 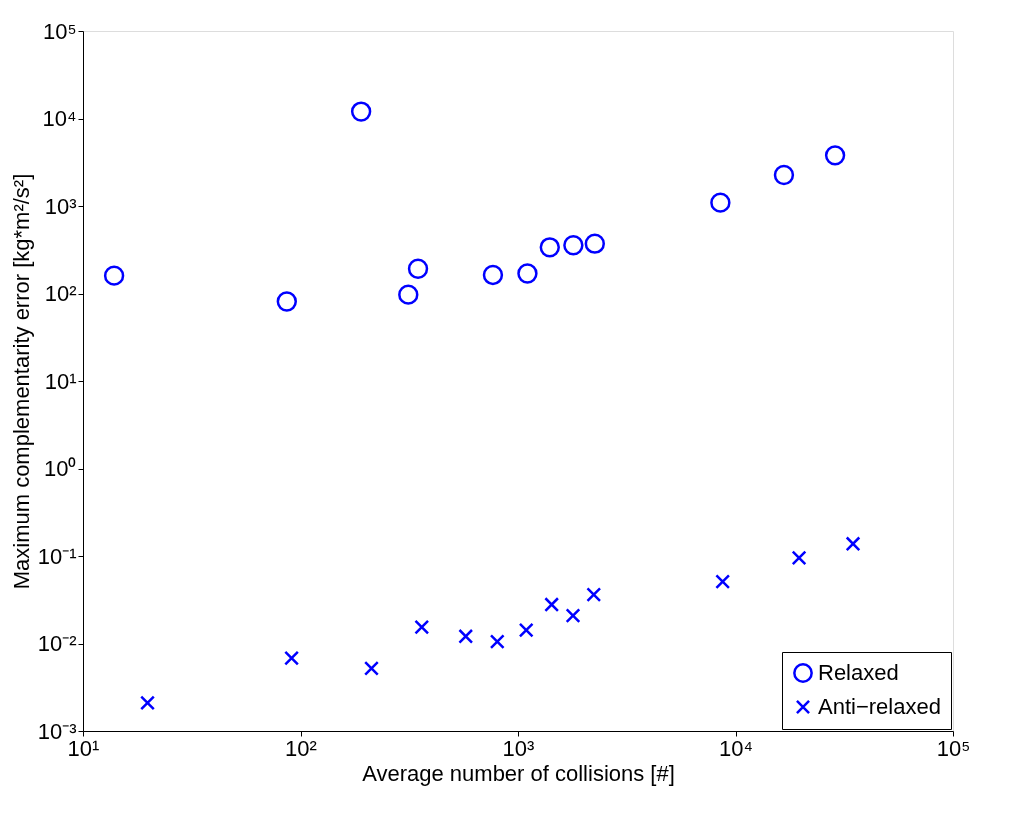 What do you see at coordinates (21, 381) in the screenshot?
I see `y-axis-title: Maximum complementarity error [kg*m²/s²]` at bounding box center [21, 381].